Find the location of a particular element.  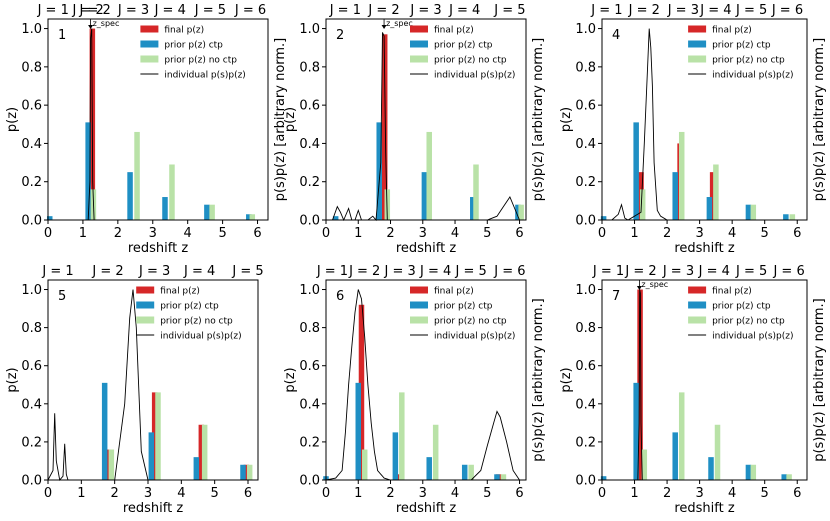

legend-entry: final p(z) is located at coordinates (732, 292).